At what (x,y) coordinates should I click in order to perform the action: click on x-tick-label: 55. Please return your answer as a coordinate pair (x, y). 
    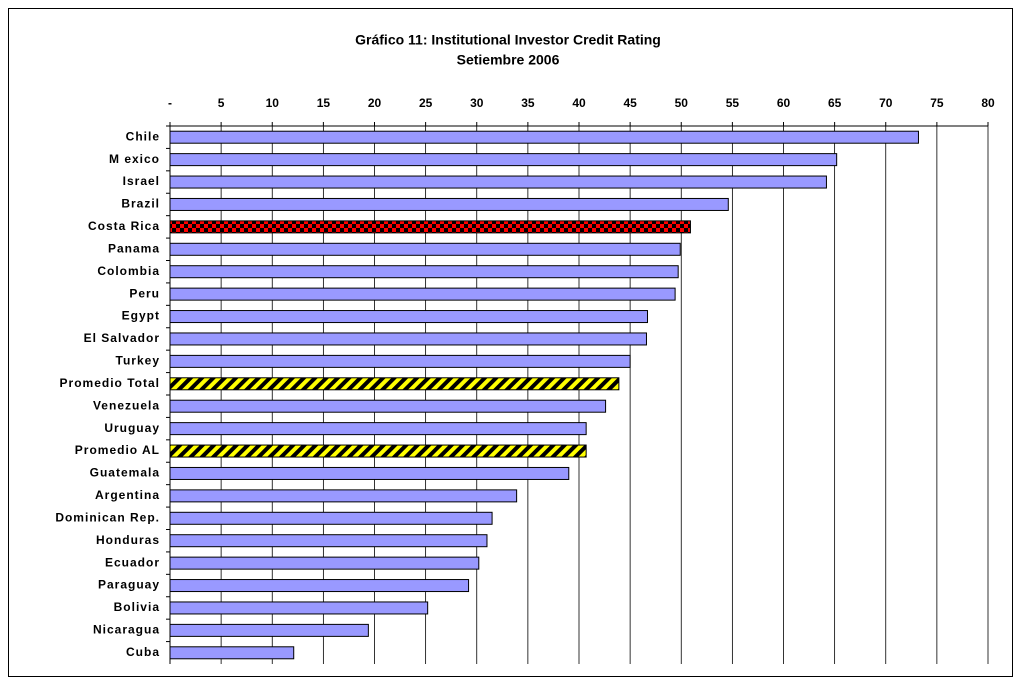
    Looking at the image, I should click on (733, 103).